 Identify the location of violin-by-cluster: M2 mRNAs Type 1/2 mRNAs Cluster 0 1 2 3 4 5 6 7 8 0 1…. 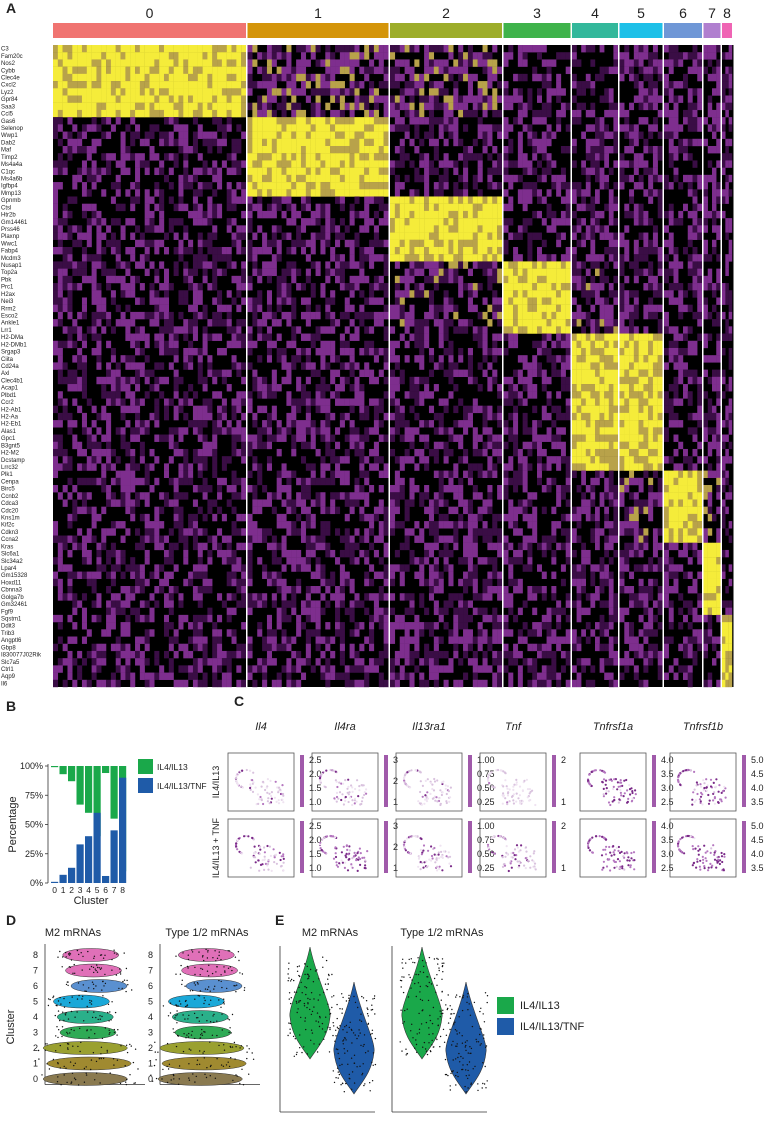
(132, 1006).